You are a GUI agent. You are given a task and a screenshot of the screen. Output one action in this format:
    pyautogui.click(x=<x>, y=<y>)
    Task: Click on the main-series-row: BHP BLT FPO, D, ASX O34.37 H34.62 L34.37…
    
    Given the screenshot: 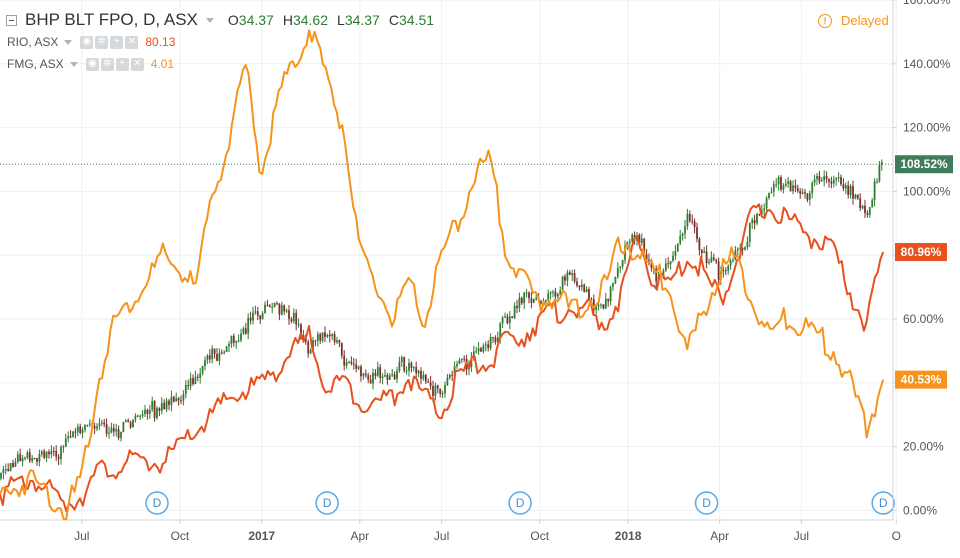 What is the action you would take?
    pyautogui.click(x=224, y=20)
    